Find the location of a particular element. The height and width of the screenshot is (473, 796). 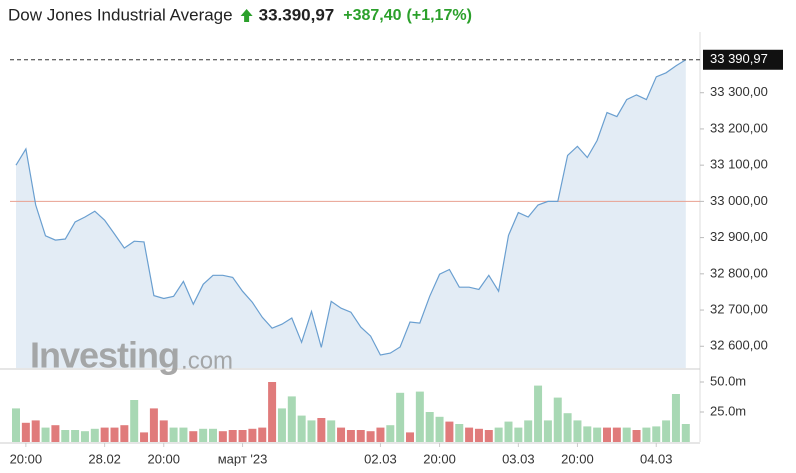

y-tick-label: 33 100,00 is located at coordinates (739, 164).